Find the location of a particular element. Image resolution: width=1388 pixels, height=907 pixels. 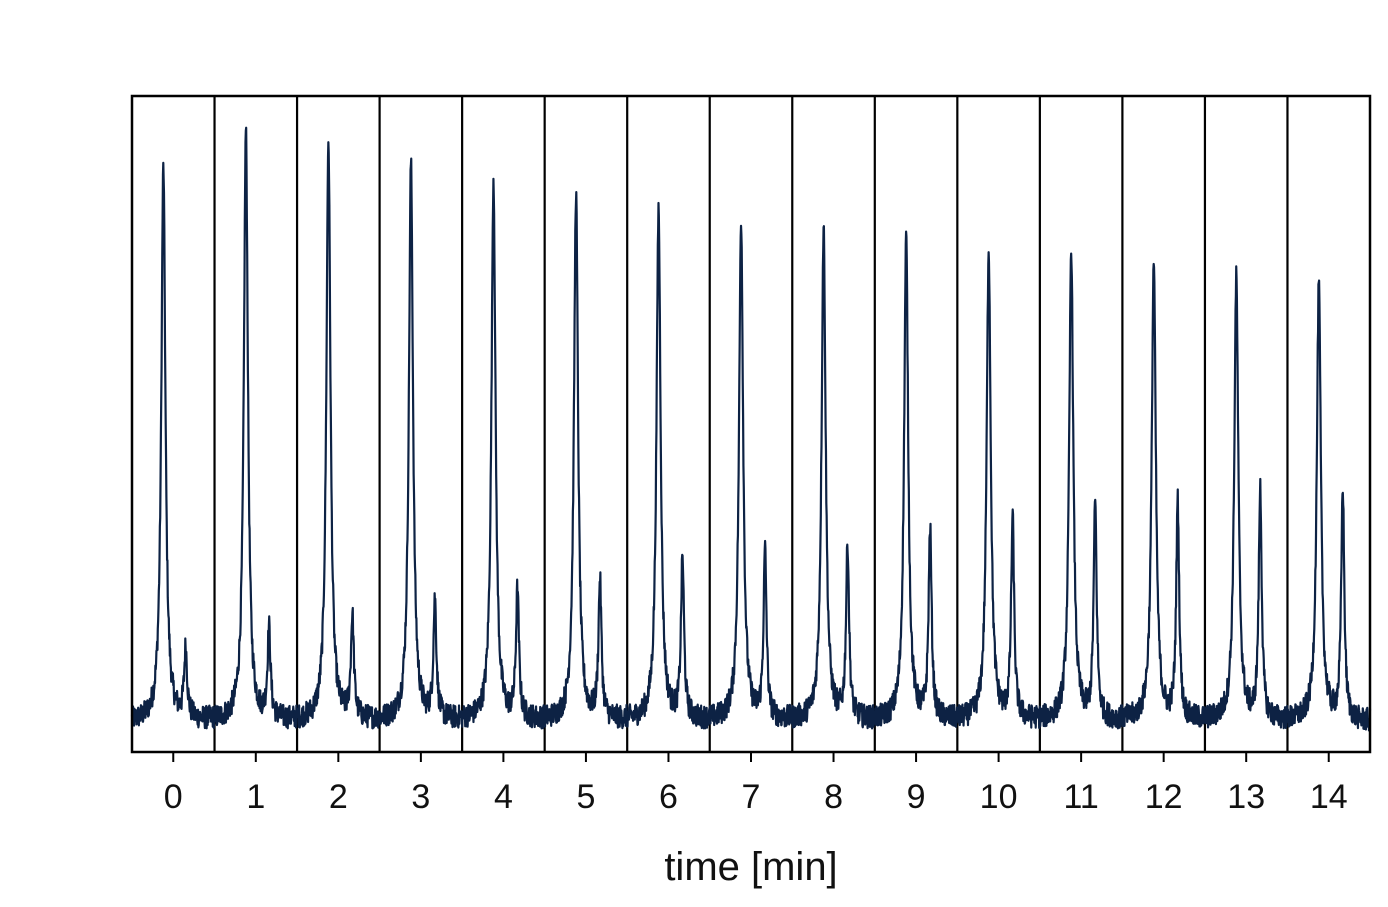

x-axis-ticks is located at coordinates (751, 757).